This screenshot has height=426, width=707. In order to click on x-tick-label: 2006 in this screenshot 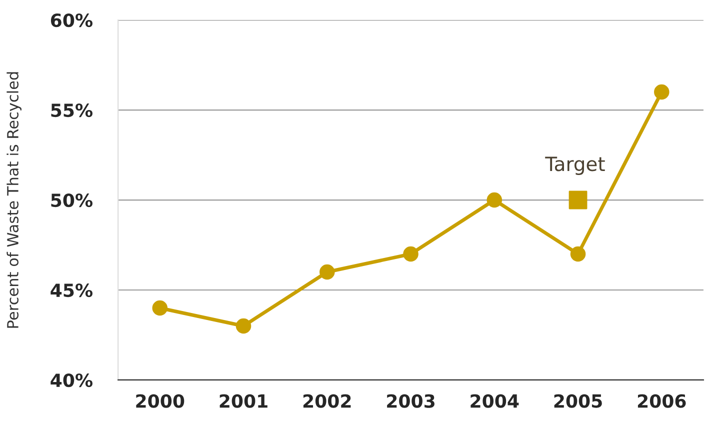, I will do `click(662, 401)`.